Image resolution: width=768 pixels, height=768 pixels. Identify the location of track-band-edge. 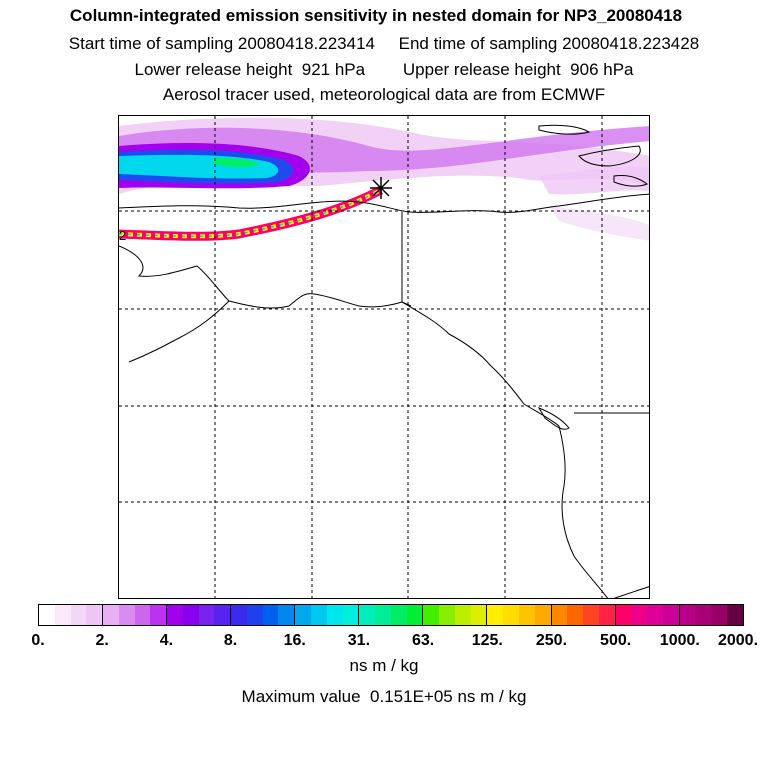
(250, 213).